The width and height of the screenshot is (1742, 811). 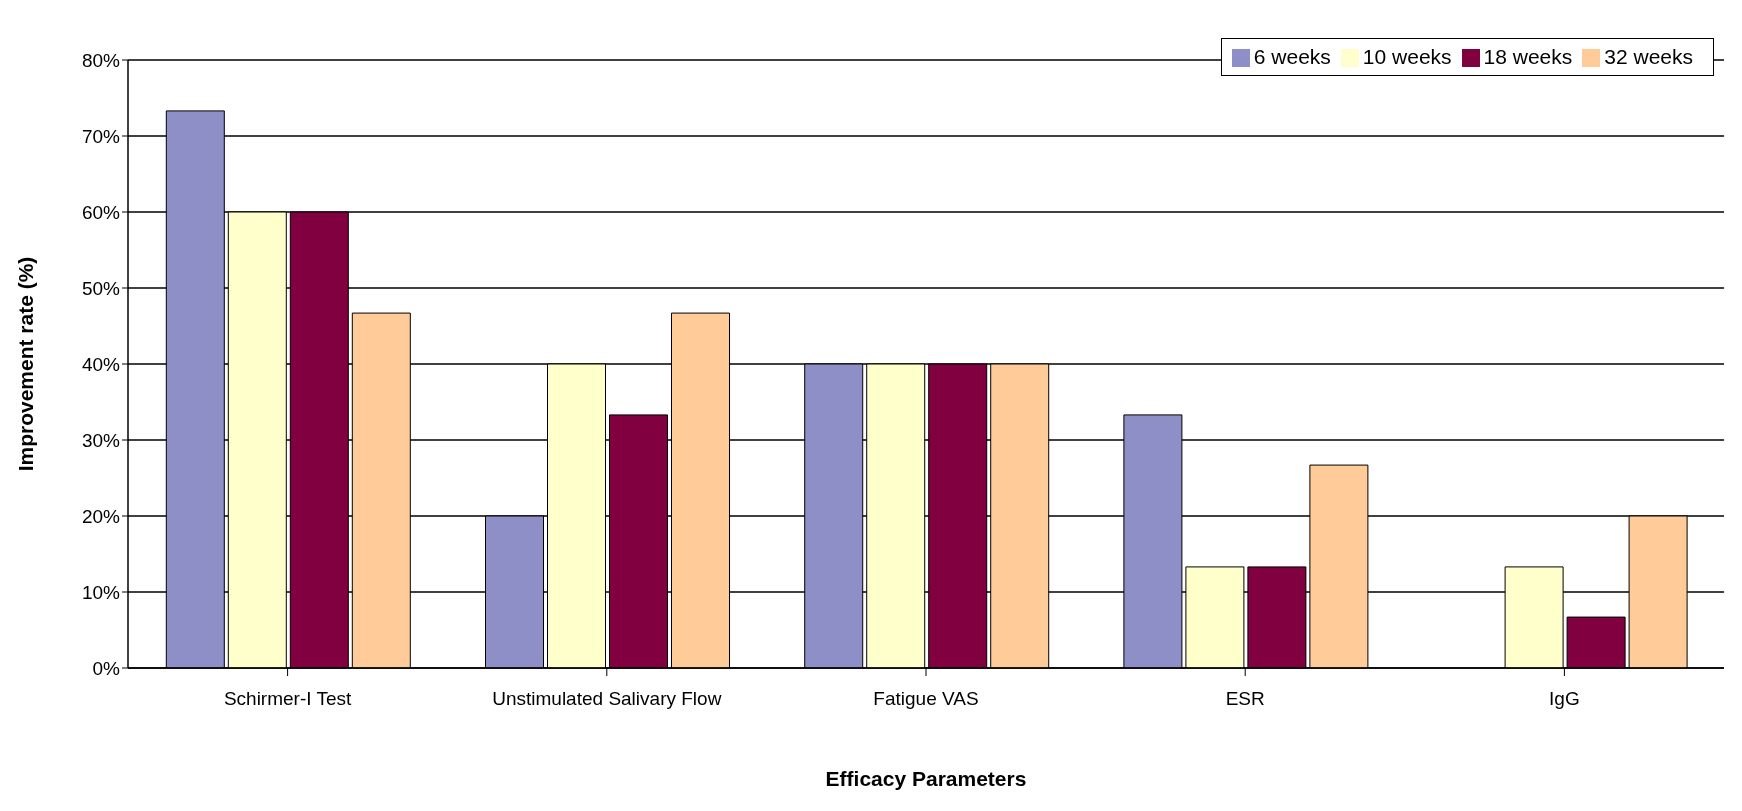 I want to click on legend-label: 6 weeks, so click(x=1292, y=56).